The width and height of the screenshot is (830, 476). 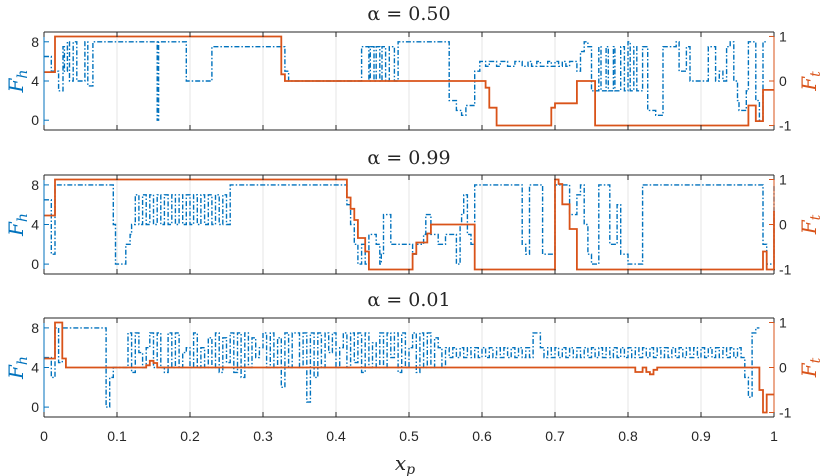 I want to click on panel-title: α = 0.01, so click(x=408, y=300).